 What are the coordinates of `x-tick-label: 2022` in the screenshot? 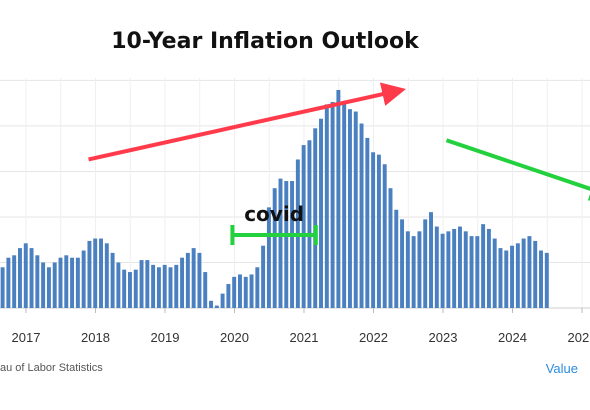 It's located at (373, 337).